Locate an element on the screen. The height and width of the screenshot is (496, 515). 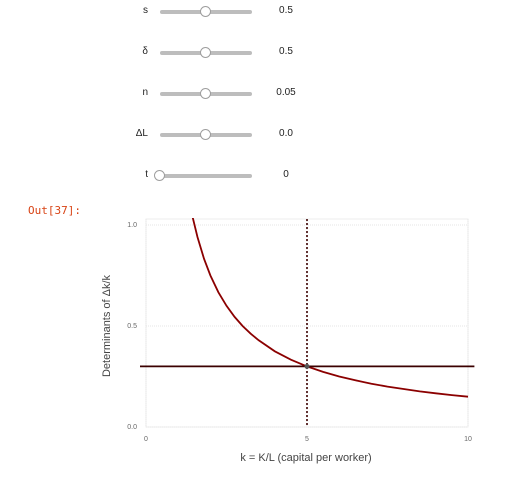
slider-value-delta: 0.5 is located at coordinates (286, 51).